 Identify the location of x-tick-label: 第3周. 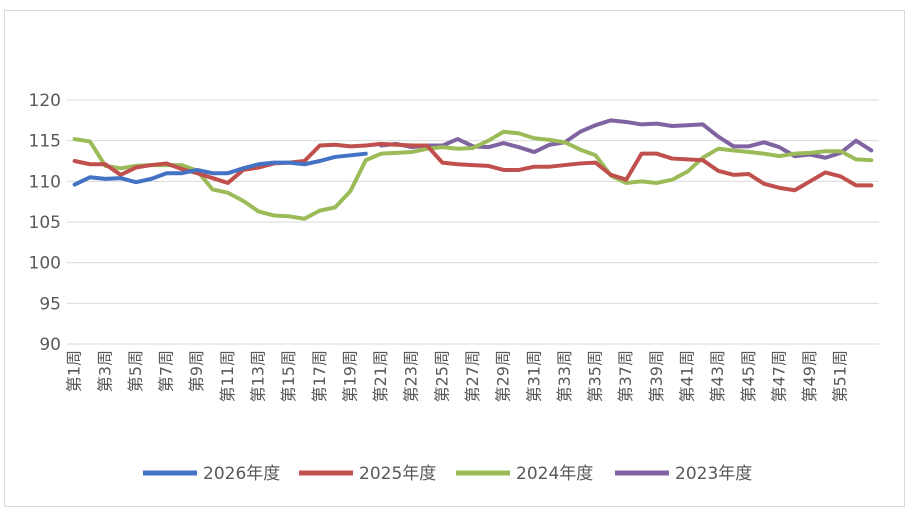
(104, 371).